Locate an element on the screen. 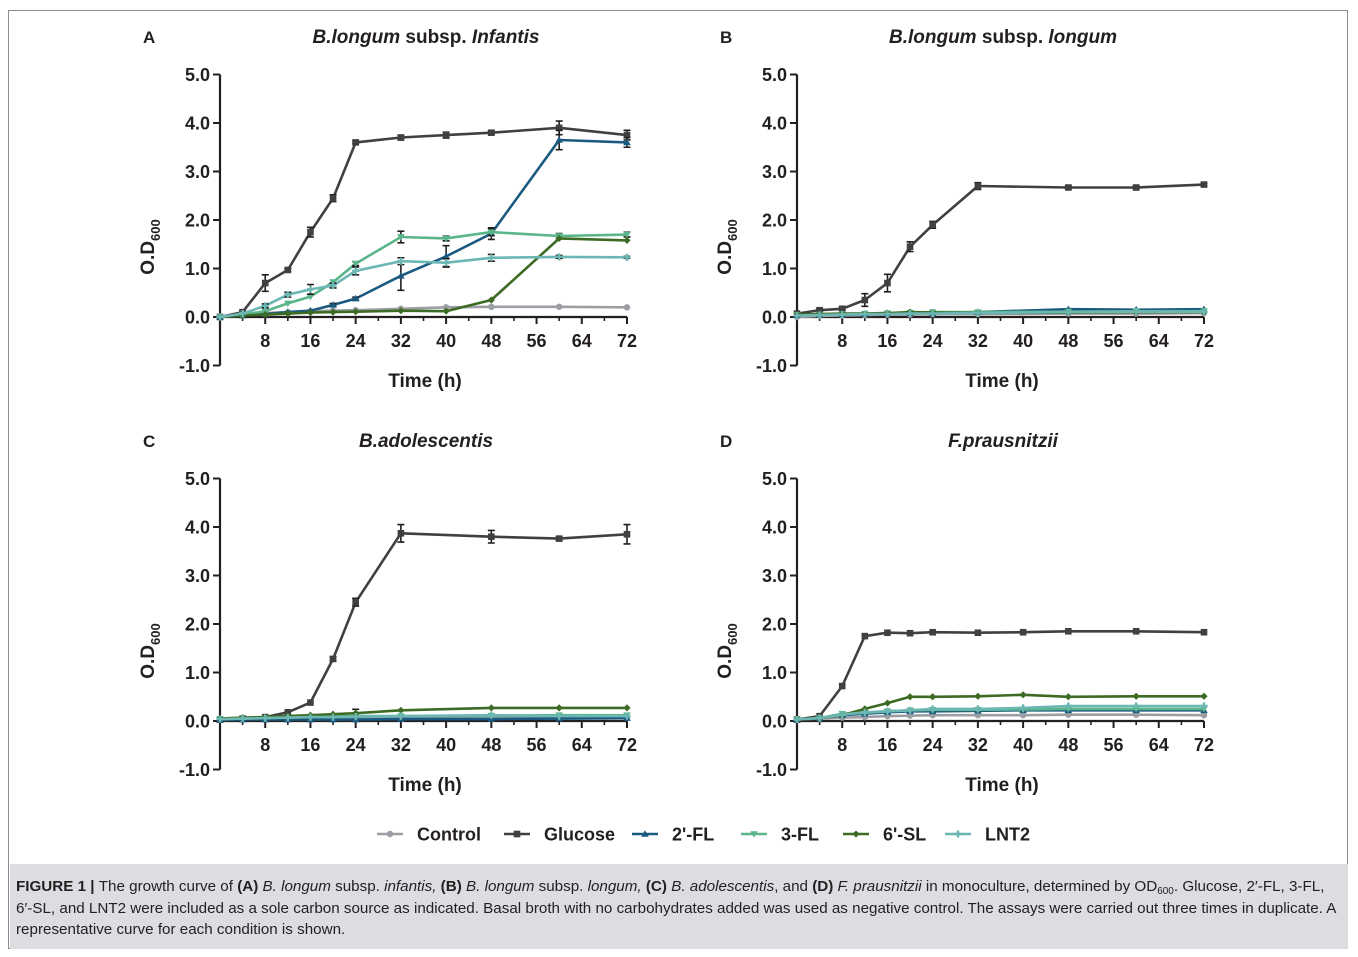 This screenshot has height=957, width=1358. caption-segment: (B) is located at coordinates (451, 886).